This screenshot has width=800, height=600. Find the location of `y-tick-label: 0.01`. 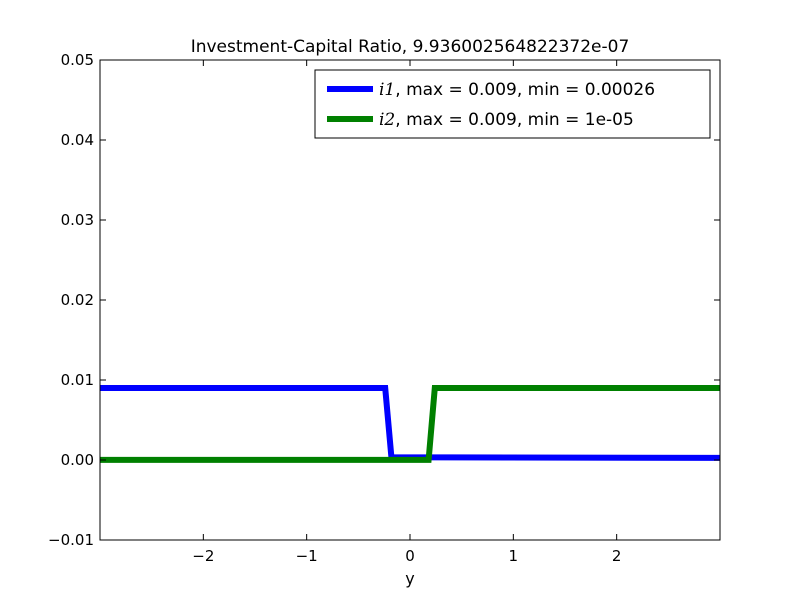

y-tick-label: 0.01 is located at coordinates (77, 380).